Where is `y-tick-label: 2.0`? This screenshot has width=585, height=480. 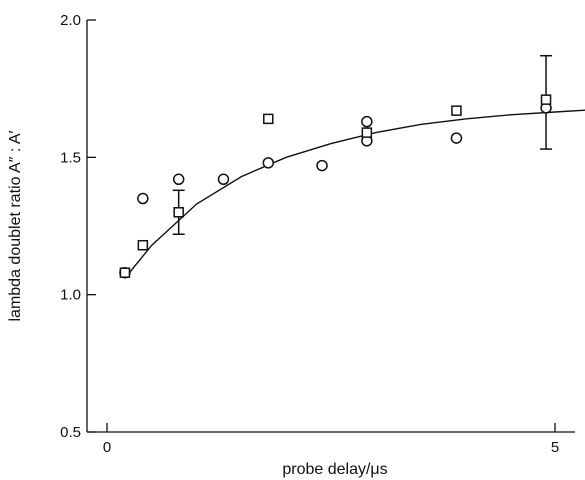 y-tick-label: 2.0 is located at coordinates (70, 20).